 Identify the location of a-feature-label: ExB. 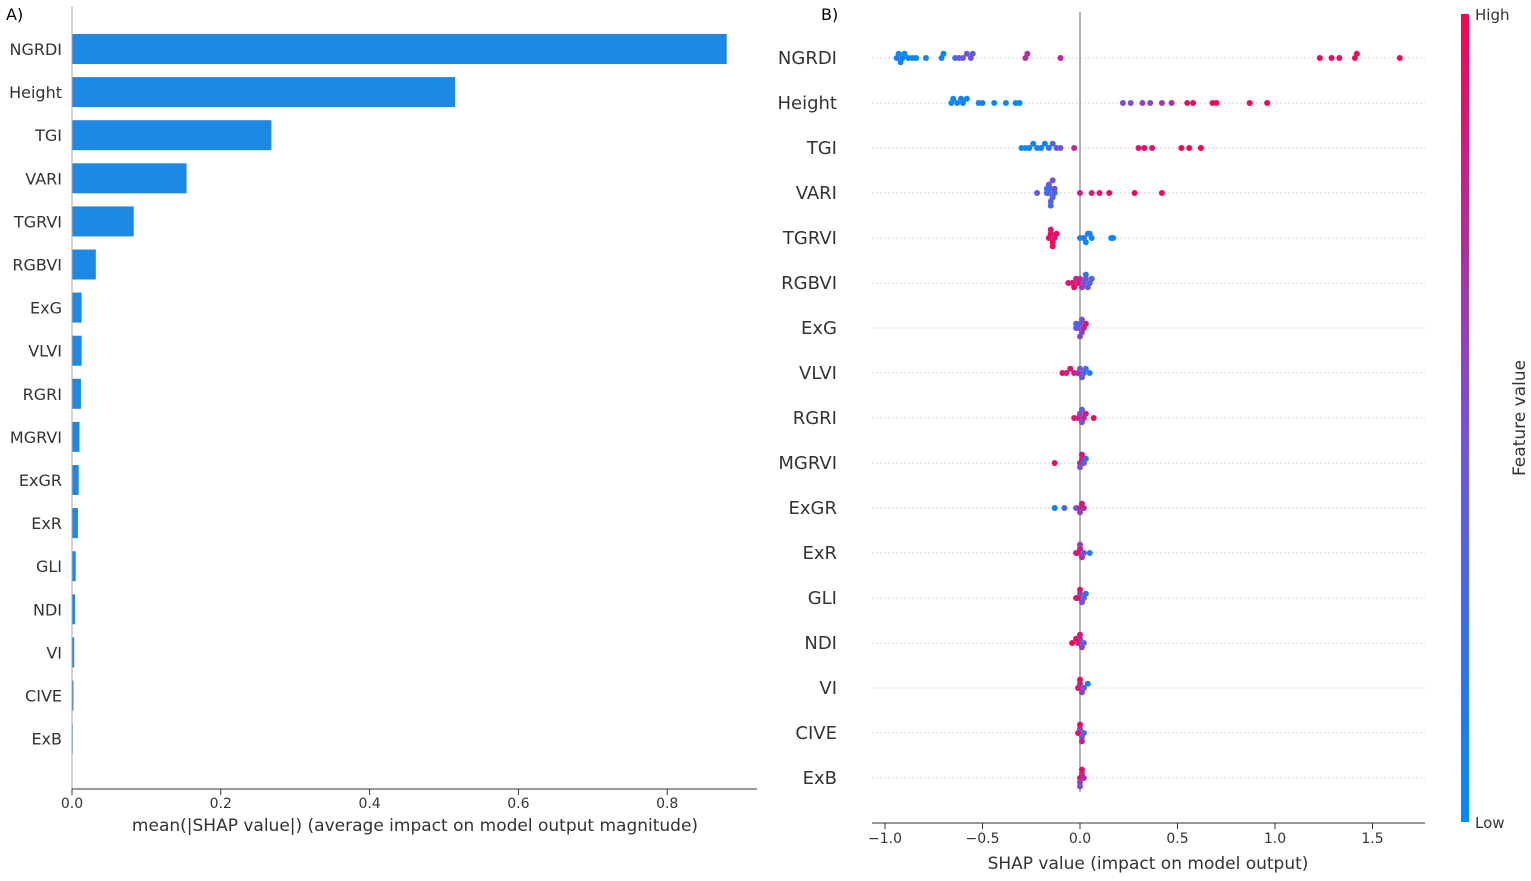
(46, 739).